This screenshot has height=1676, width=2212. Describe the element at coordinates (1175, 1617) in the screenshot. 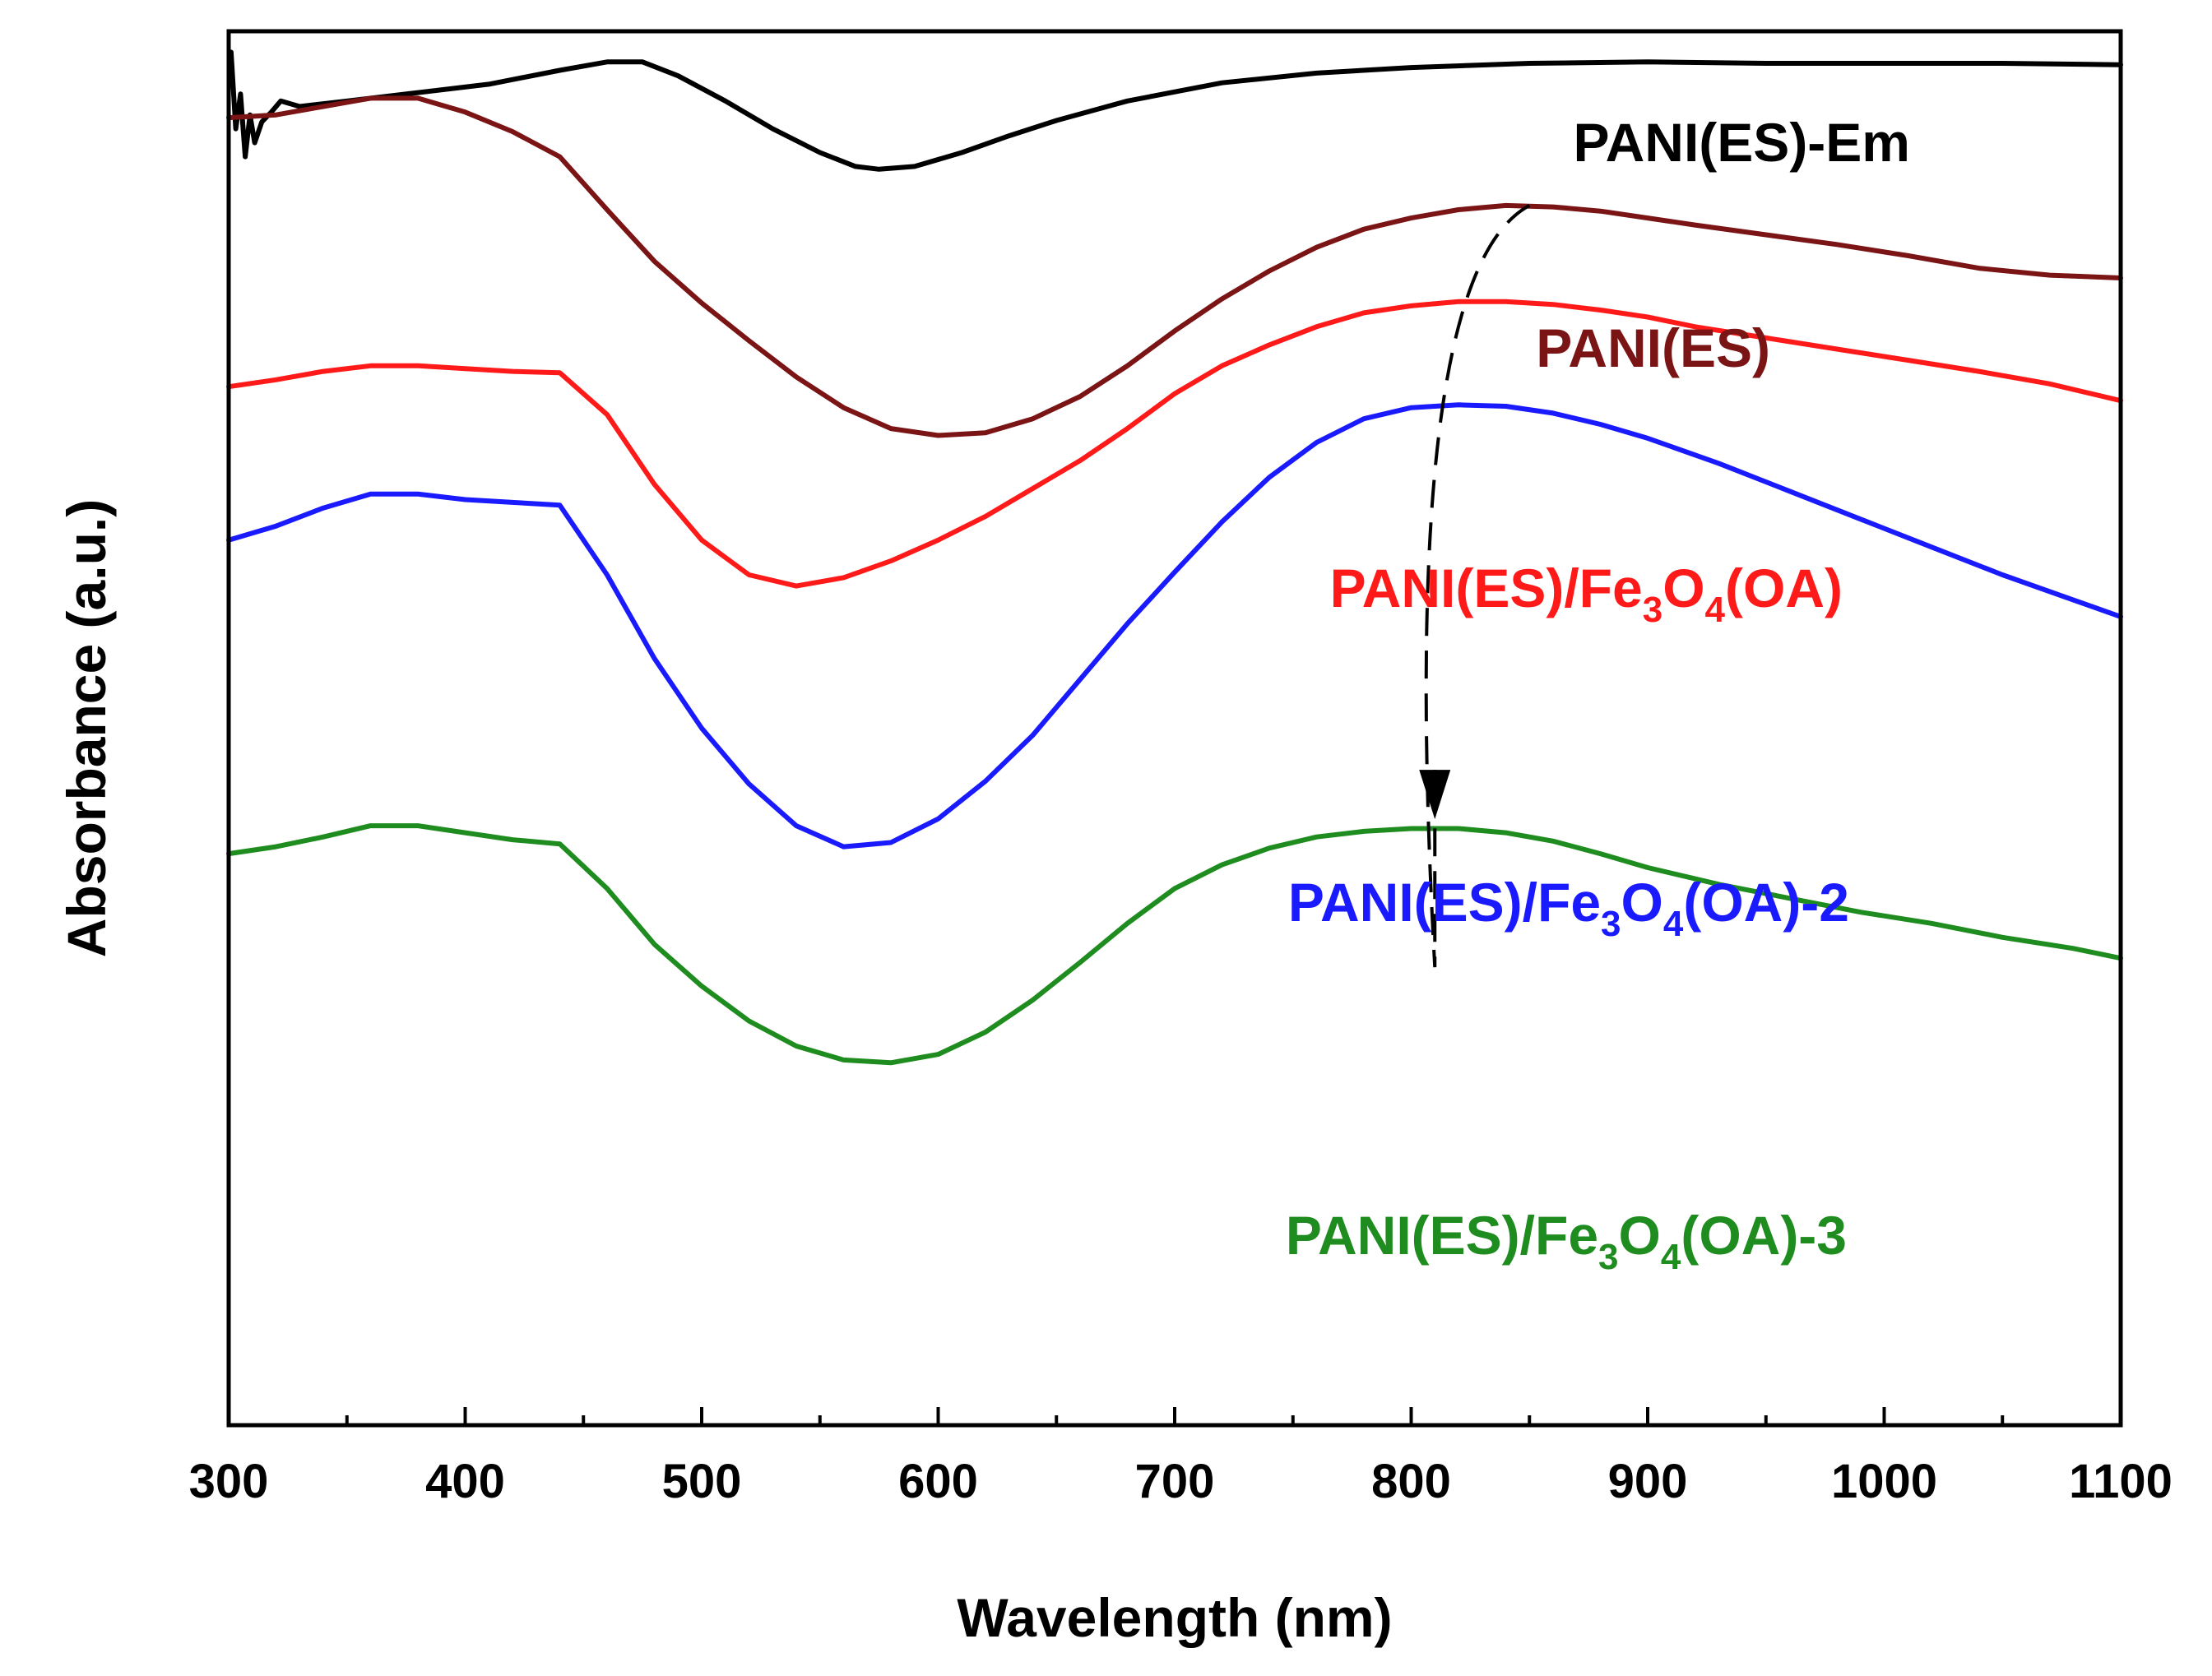

I see `x-axis-title: Wavelength (nm)` at that location.